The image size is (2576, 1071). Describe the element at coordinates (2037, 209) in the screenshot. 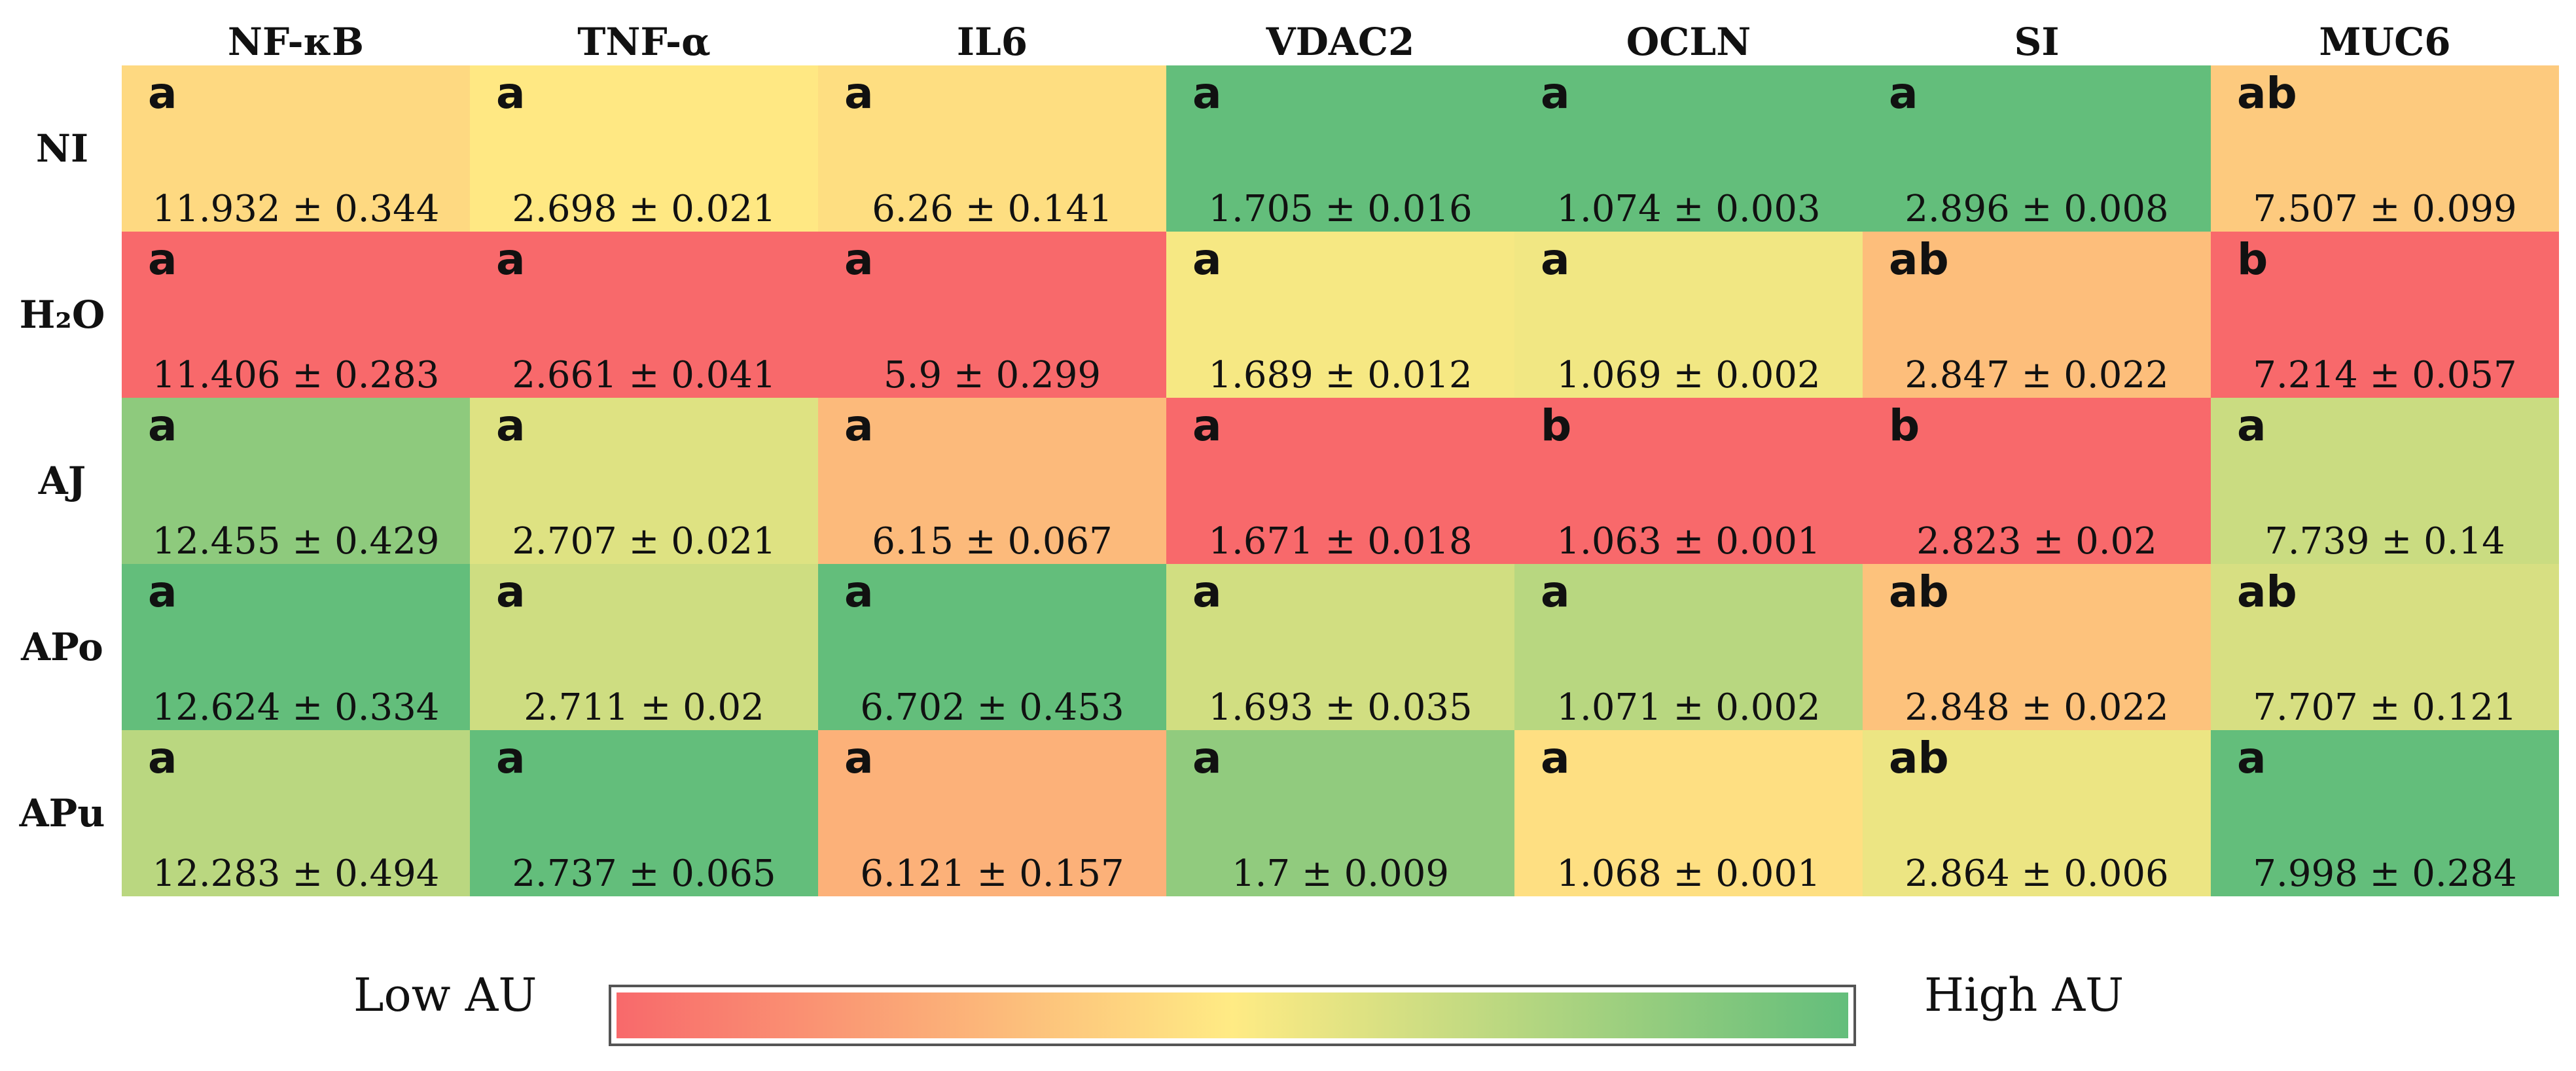

I see `cell-value-label: 2.896 ± 0.008` at that location.